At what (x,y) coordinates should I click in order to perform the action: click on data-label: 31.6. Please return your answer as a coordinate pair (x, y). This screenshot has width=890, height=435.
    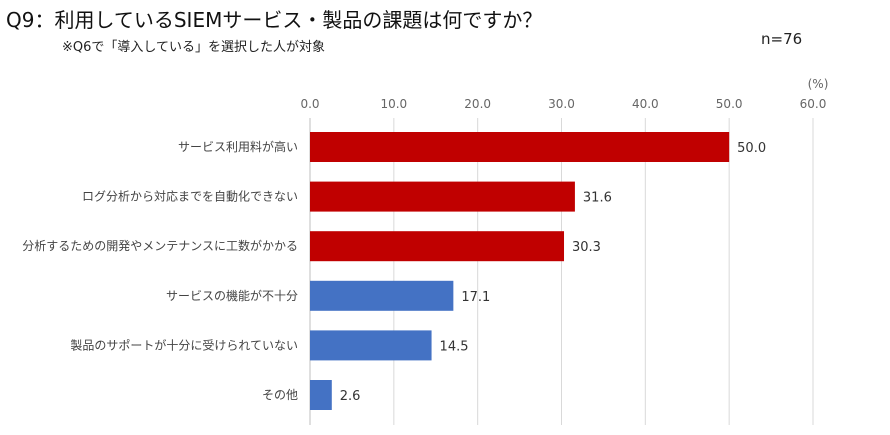
    Looking at the image, I should click on (597, 198).